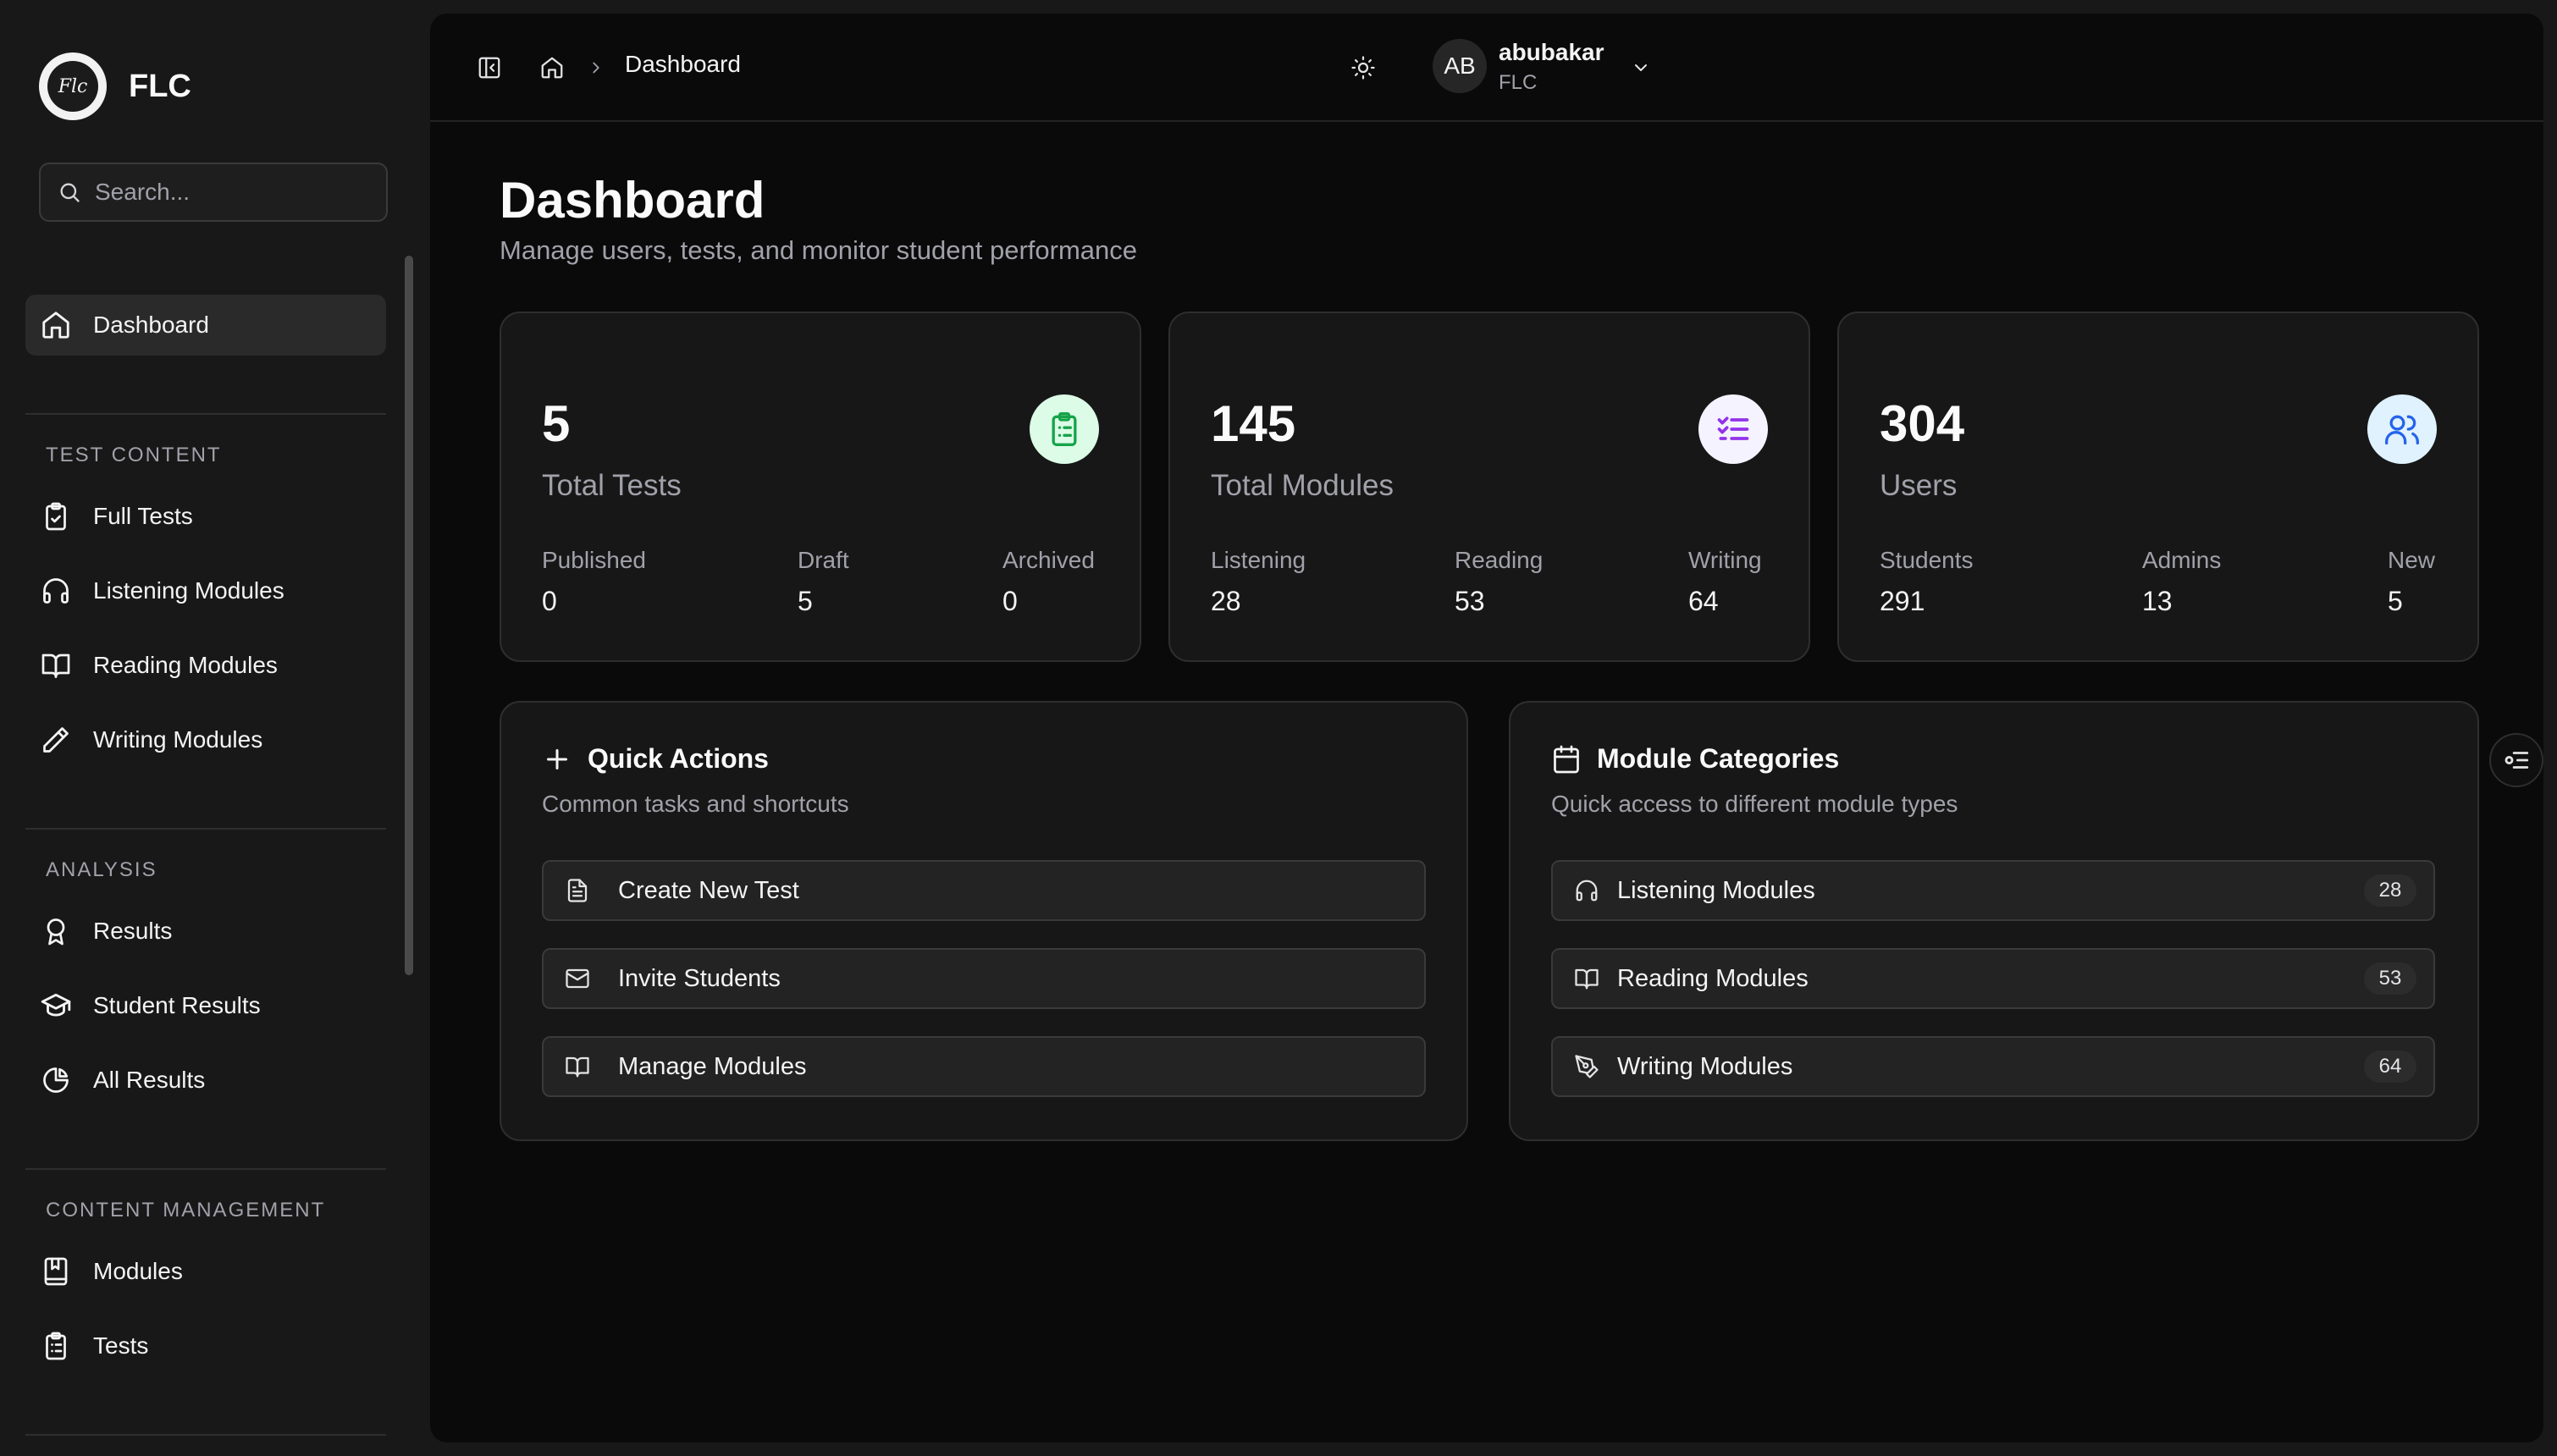 The image size is (2557, 1456). What do you see at coordinates (2390, 1067) in the screenshot?
I see `count-badge: 64` at bounding box center [2390, 1067].